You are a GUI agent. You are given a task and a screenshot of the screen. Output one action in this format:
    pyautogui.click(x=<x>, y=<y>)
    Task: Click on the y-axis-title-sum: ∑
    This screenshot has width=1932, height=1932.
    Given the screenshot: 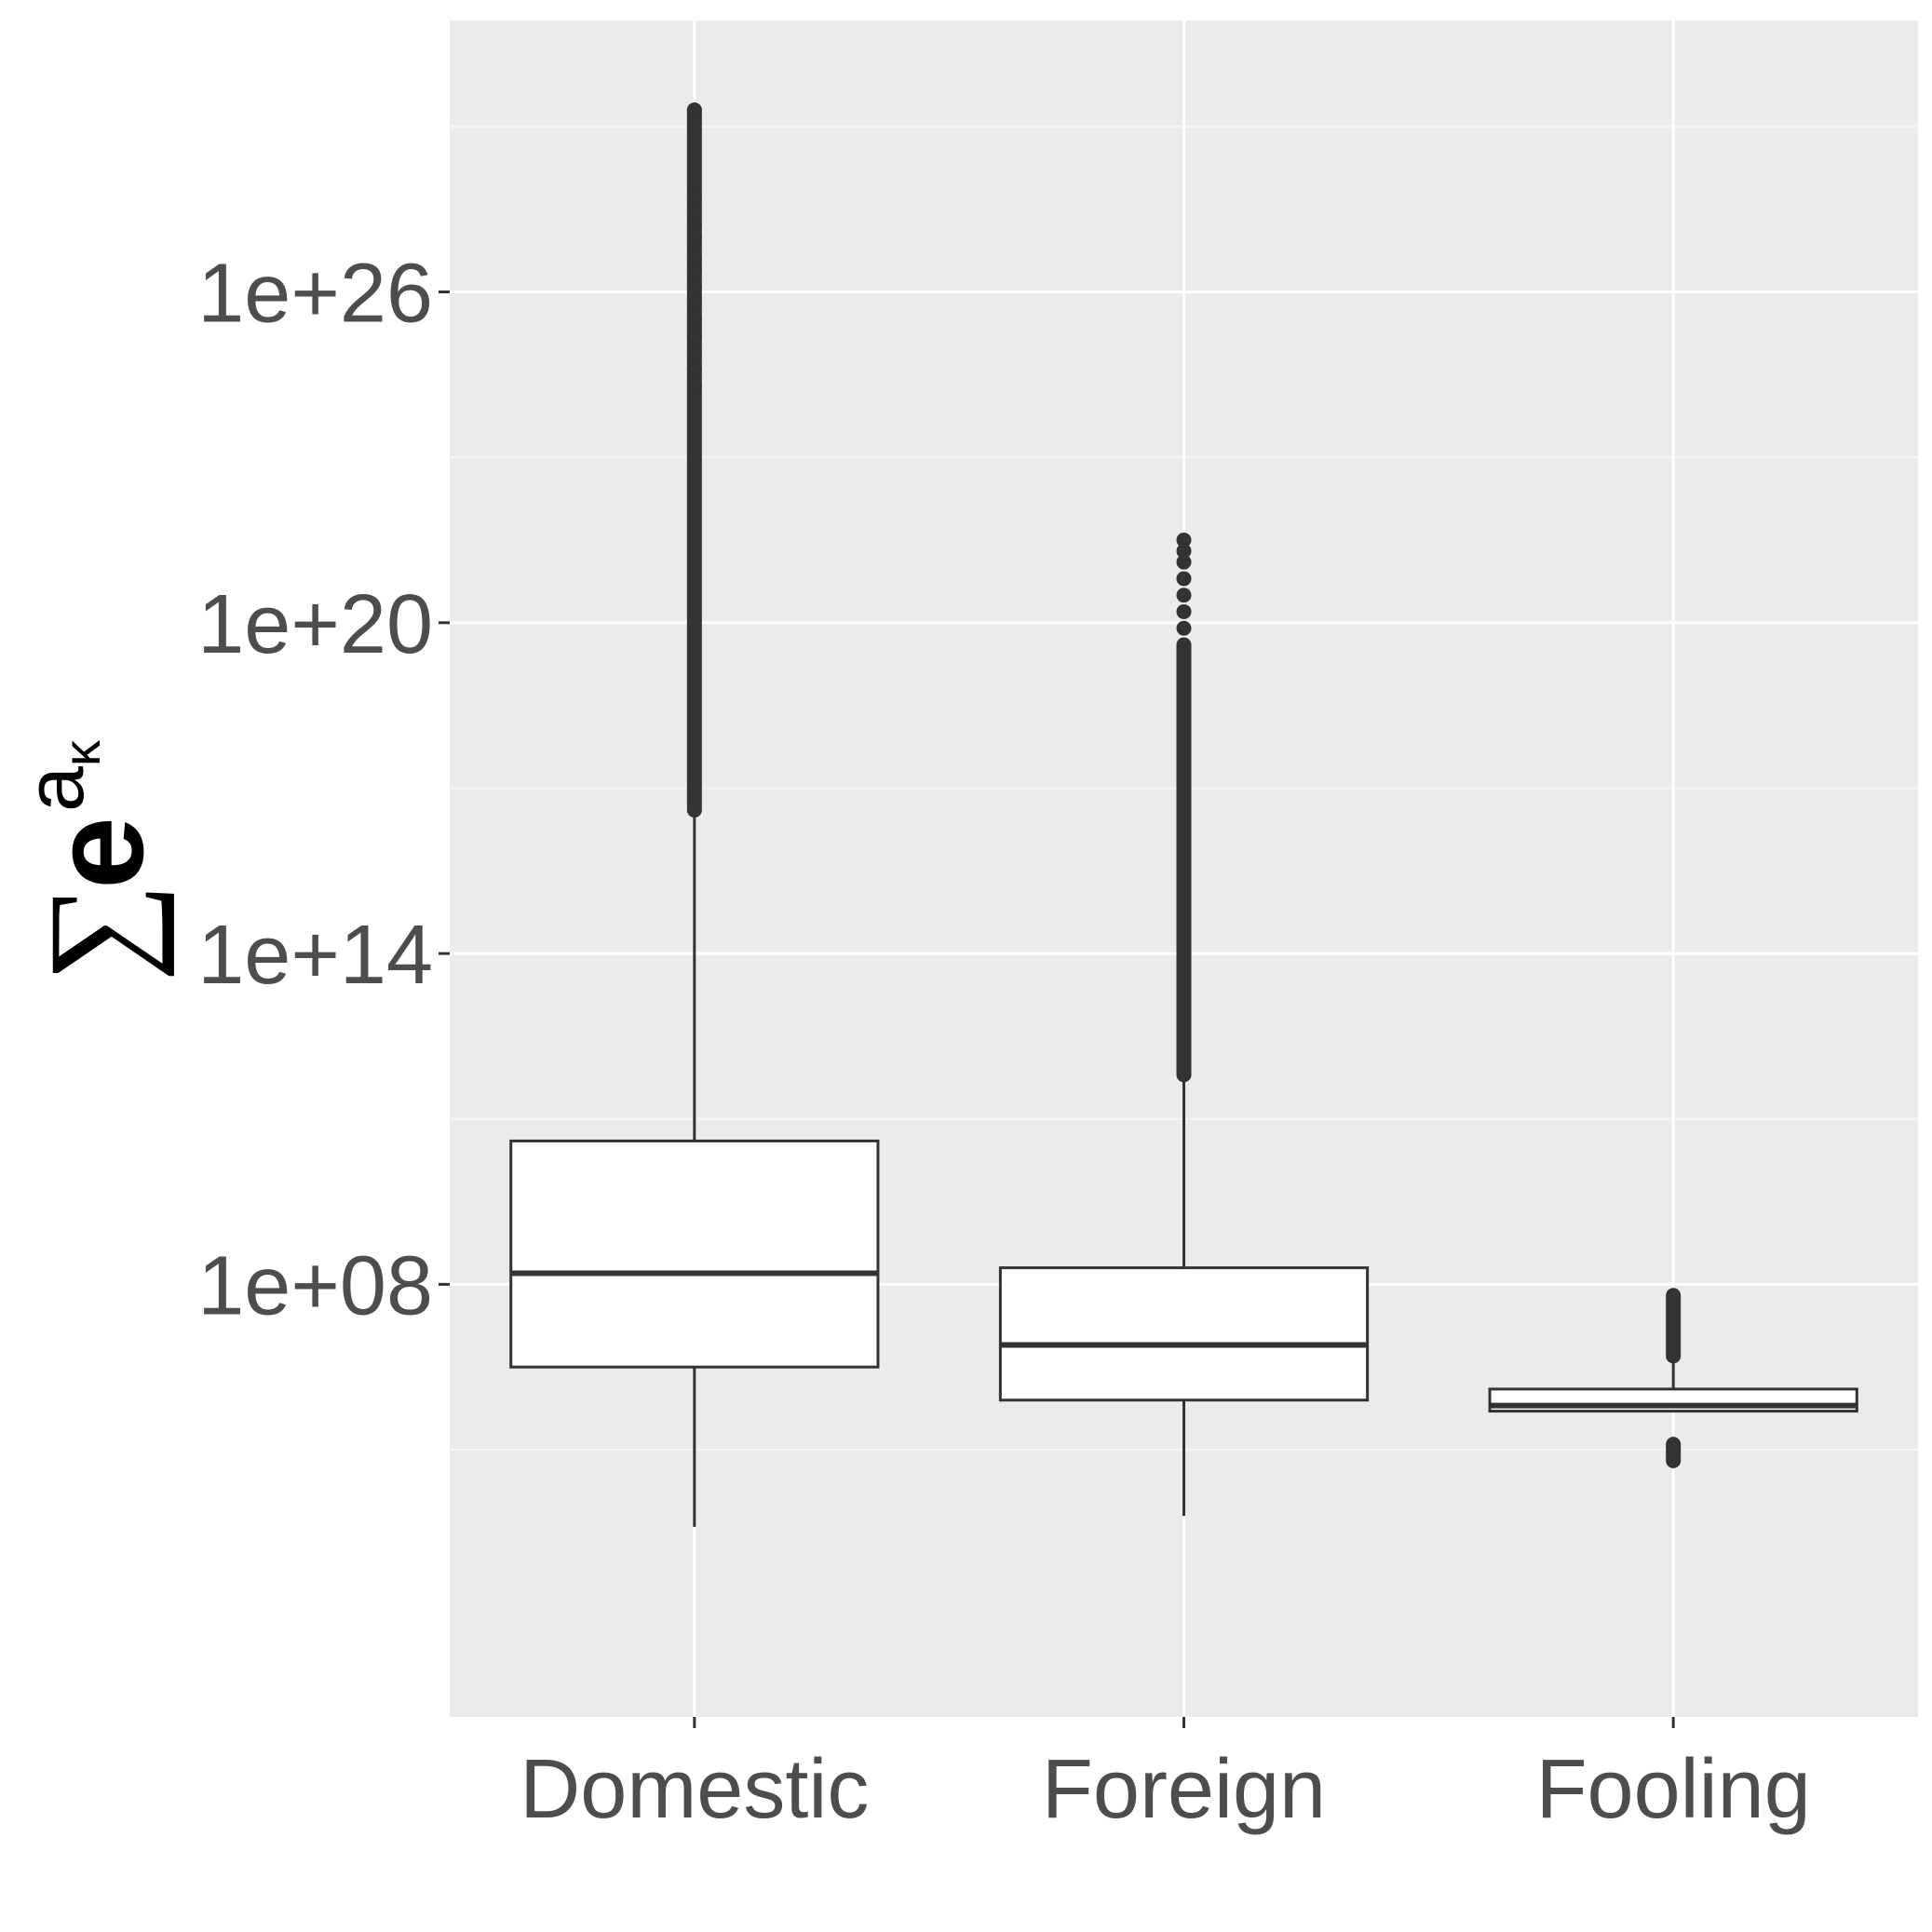 What is the action you would take?
    pyautogui.click(x=97, y=932)
    